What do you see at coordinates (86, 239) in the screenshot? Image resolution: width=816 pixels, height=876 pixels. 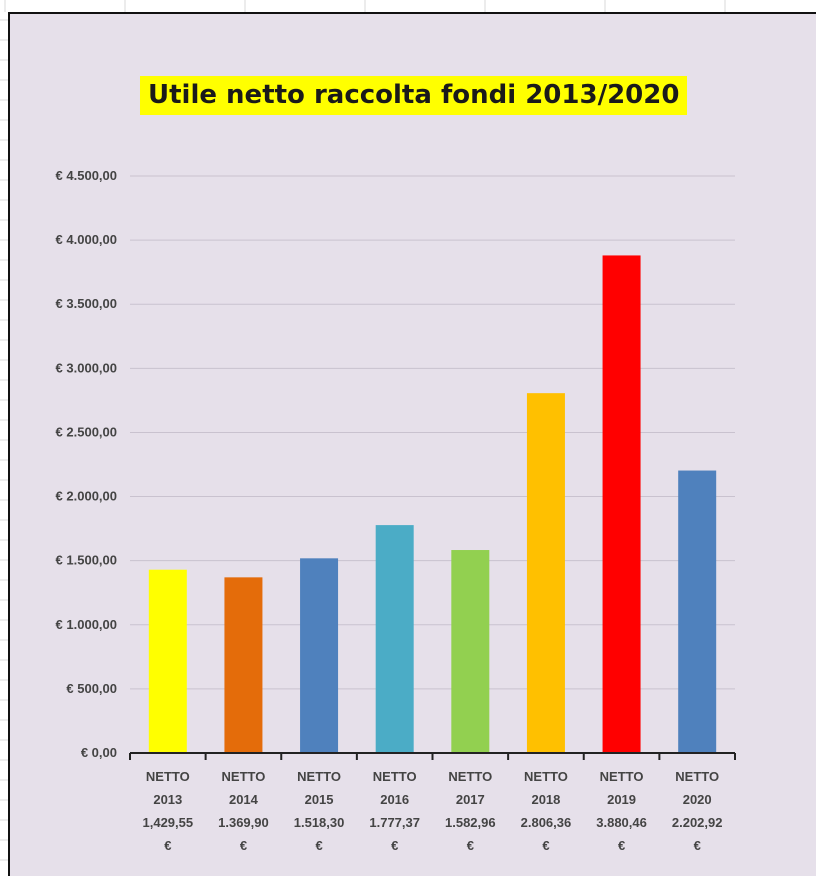 I see `y-tick-label: € 4.000,00` at bounding box center [86, 239].